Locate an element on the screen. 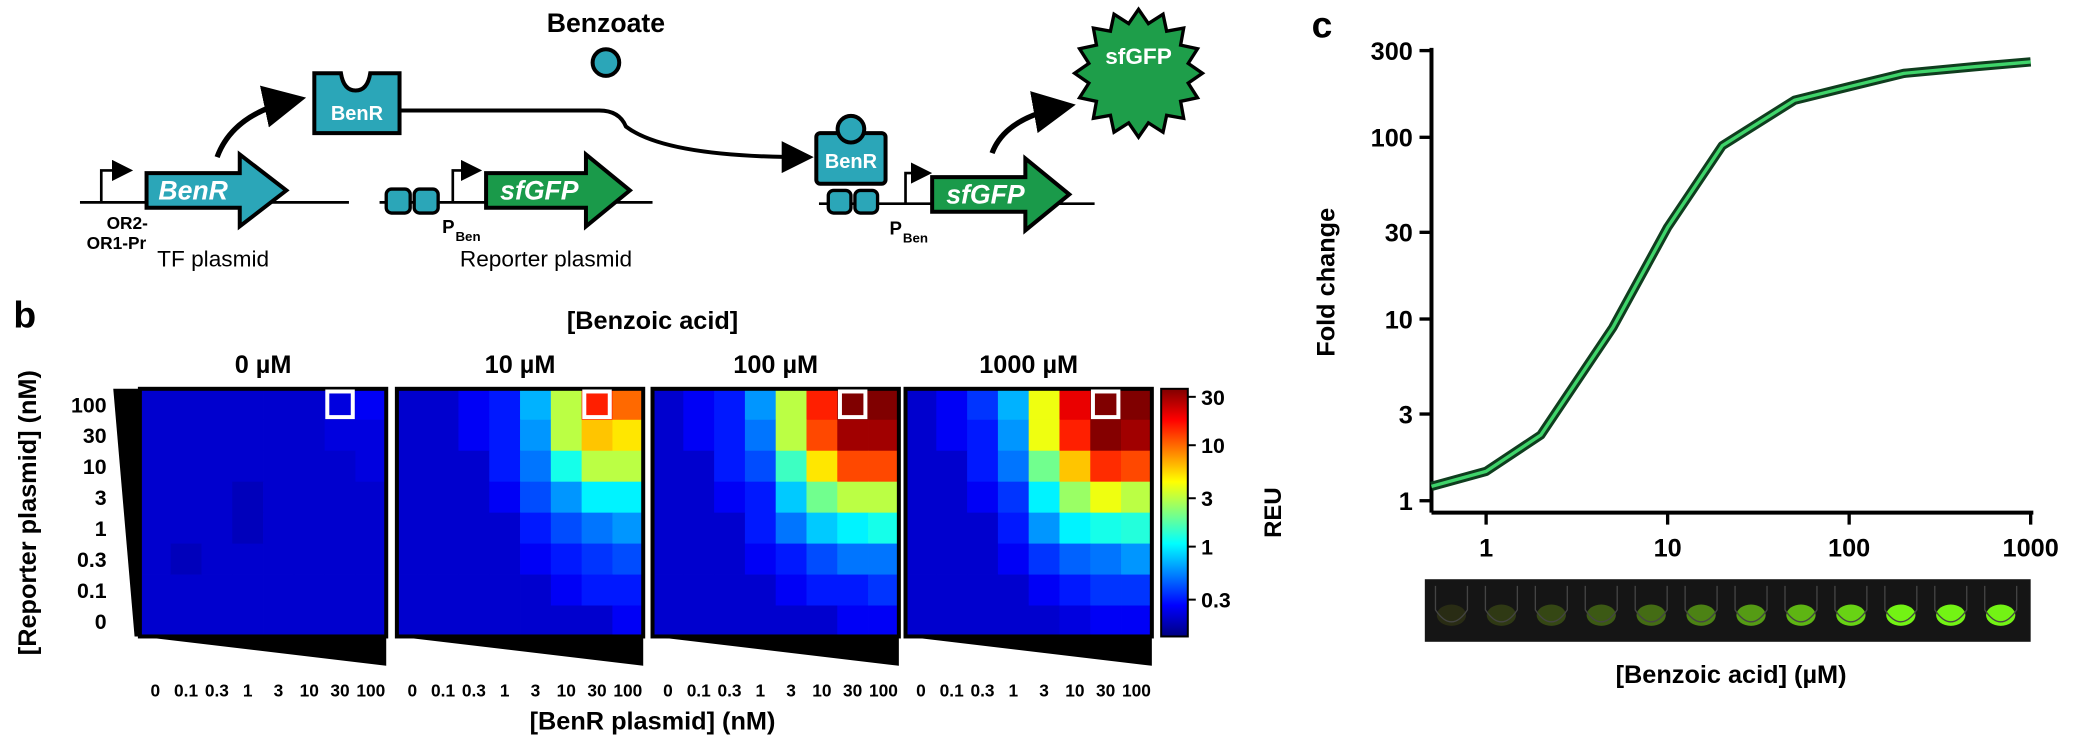 The width and height of the screenshot is (2088, 744). promoter-label: Ben is located at coordinates (467, 236).